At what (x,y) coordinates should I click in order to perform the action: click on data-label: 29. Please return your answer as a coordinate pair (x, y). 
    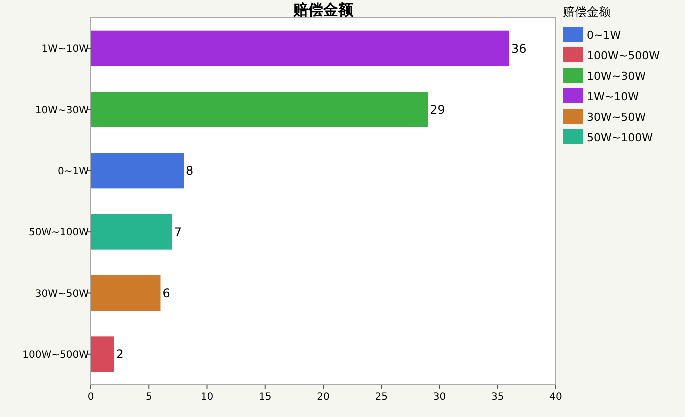
    Looking at the image, I should click on (438, 109).